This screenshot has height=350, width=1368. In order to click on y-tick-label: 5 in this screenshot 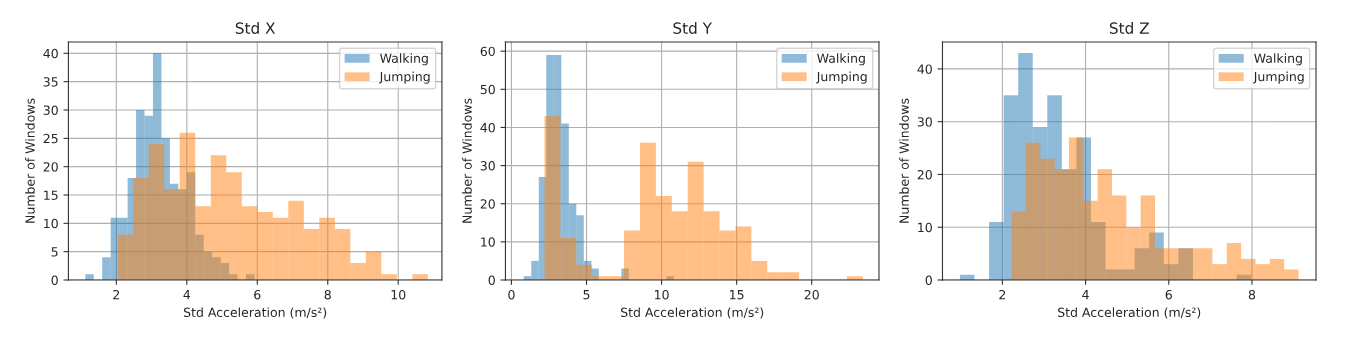, I will do `click(54, 252)`.